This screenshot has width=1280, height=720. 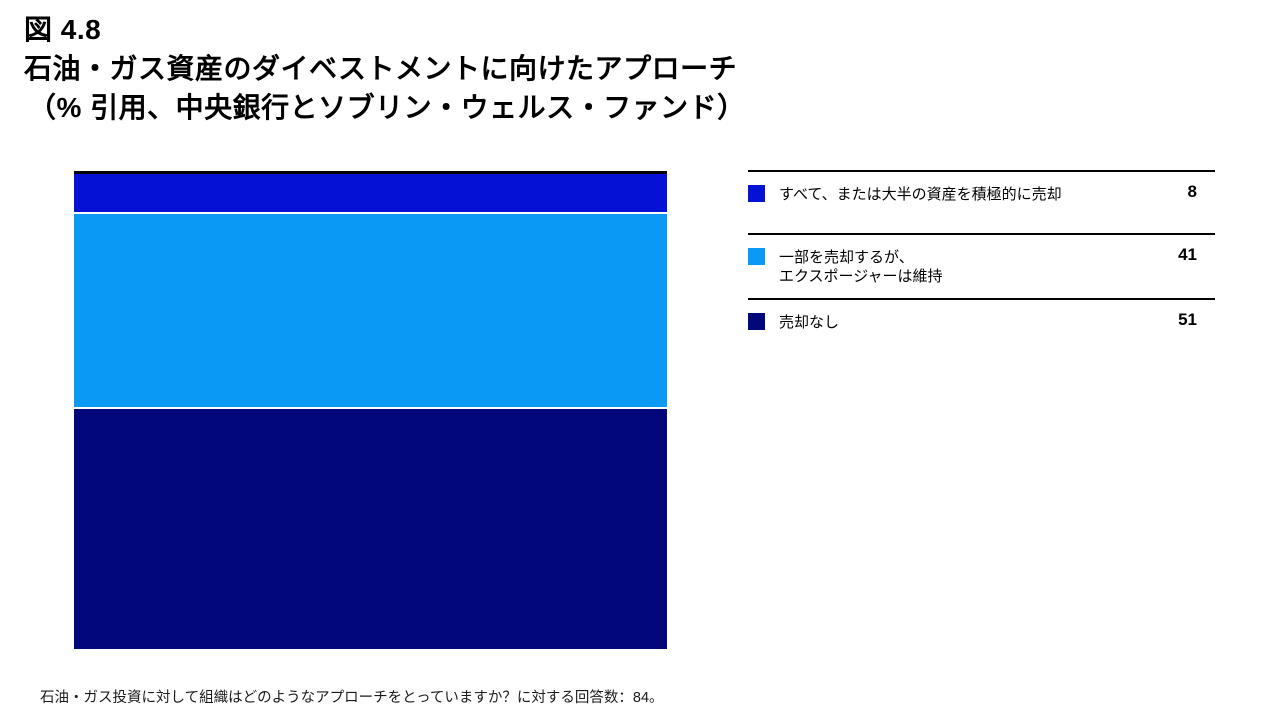 I want to click on bar-segment-partial-divestment, so click(x=370, y=309).